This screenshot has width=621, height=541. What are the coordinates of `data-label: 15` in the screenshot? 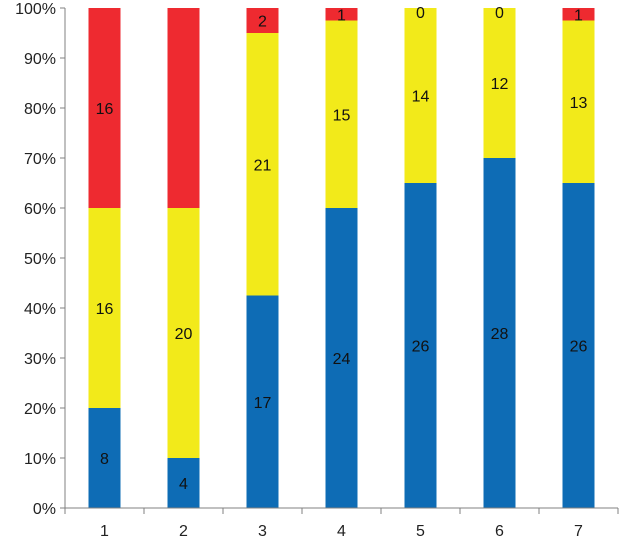 It's located at (342, 115).